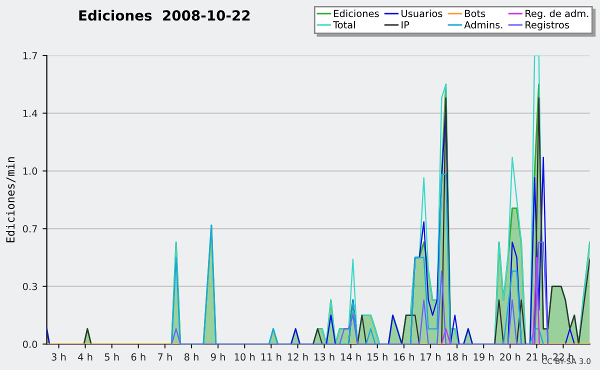 This screenshot has width=600, height=370. I want to click on x-tick-label: 17 h, so click(430, 357).